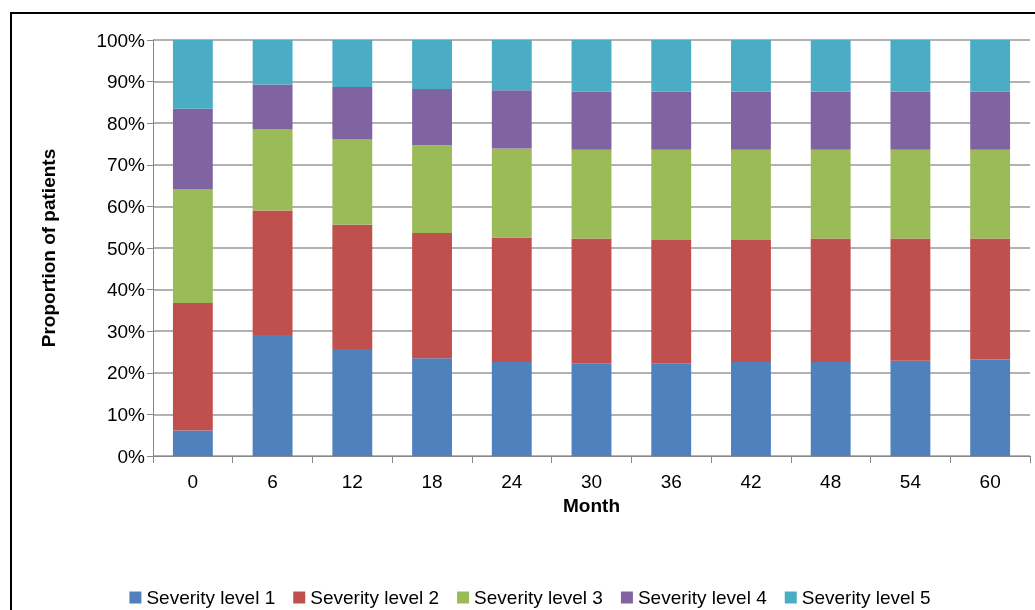 This screenshot has height=610, width=1035. I want to click on y-tick-label: 30%, so click(126, 331).